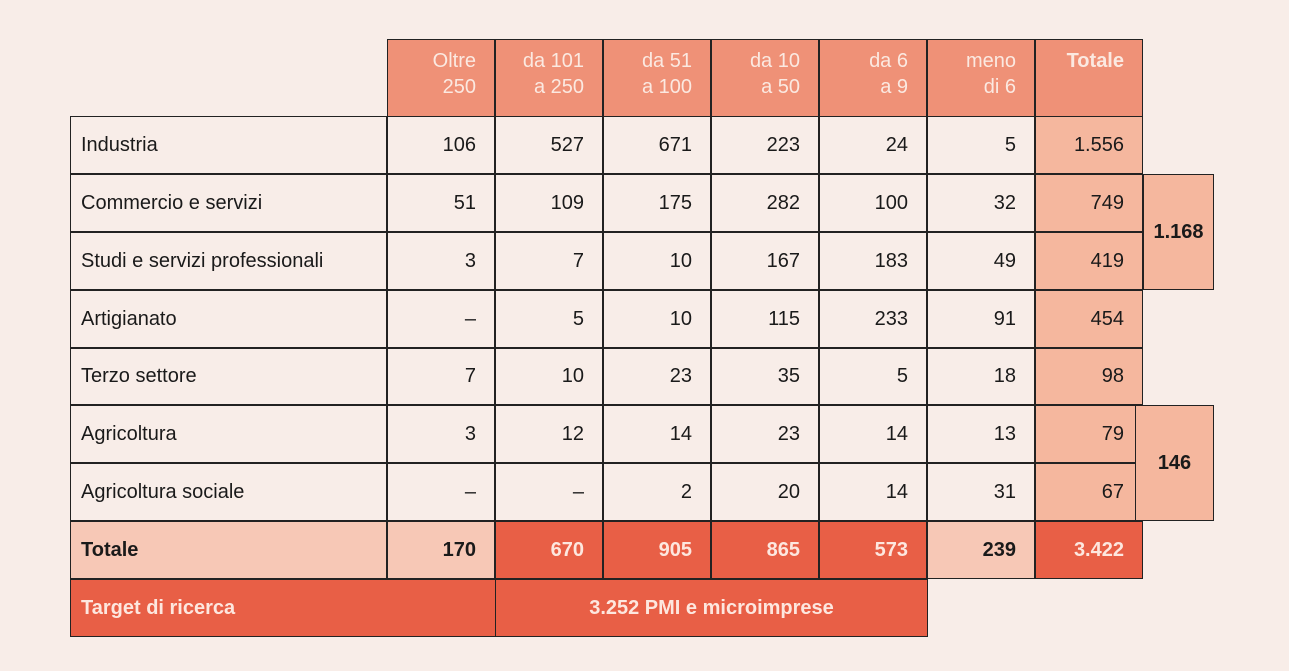 Image resolution: width=1289 pixels, height=671 pixels. Describe the element at coordinates (765, 145) in the screenshot. I see `table-cell: 223` at that location.